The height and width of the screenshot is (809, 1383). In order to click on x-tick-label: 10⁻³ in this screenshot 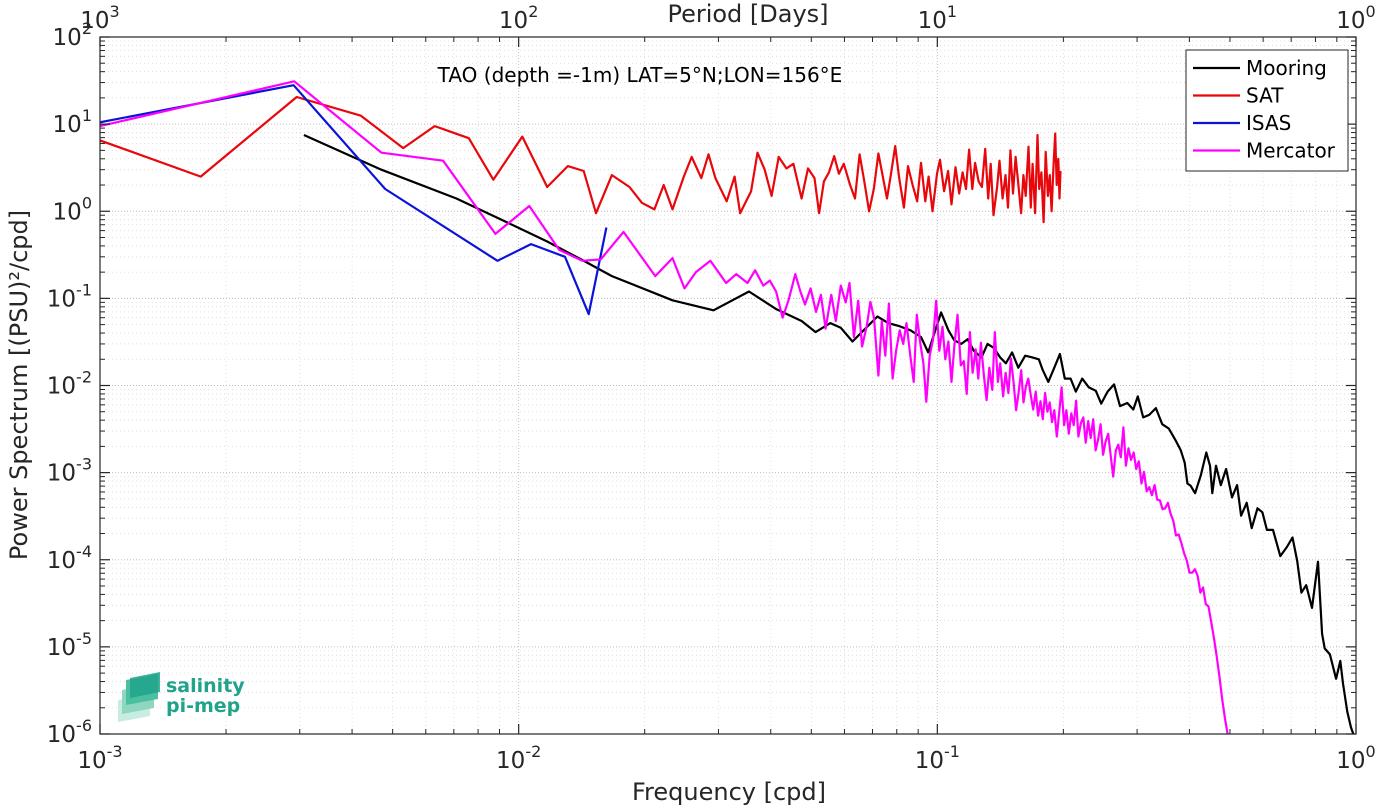, I will do `click(99, 758)`.